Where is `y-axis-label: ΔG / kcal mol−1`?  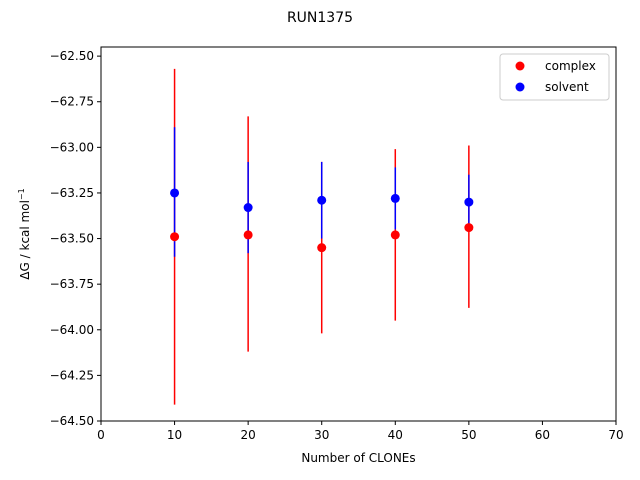
y-axis-label: ΔG / kcal mol−1 is located at coordinates (24, 233).